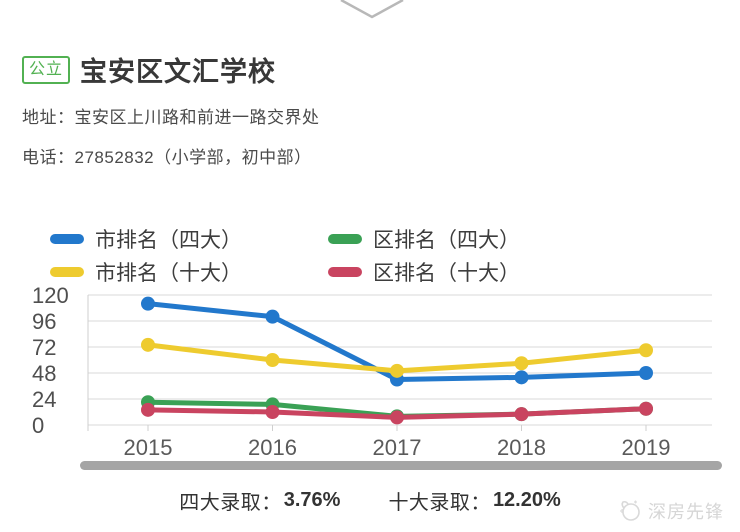 Image resolution: width=740 pixels, height=532 pixels. What do you see at coordinates (370, 500) in the screenshot?
I see `admission-stats: 四大录取： 3.76% 十大录取： 12.20%` at bounding box center [370, 500].